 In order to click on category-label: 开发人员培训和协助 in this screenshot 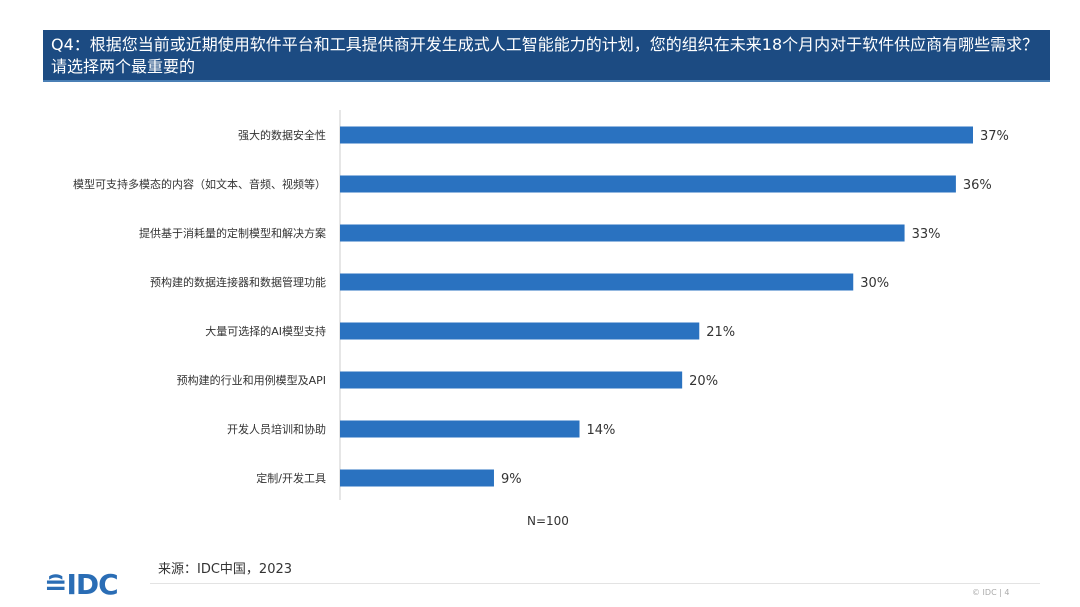, I will do `click(276, 429)`.